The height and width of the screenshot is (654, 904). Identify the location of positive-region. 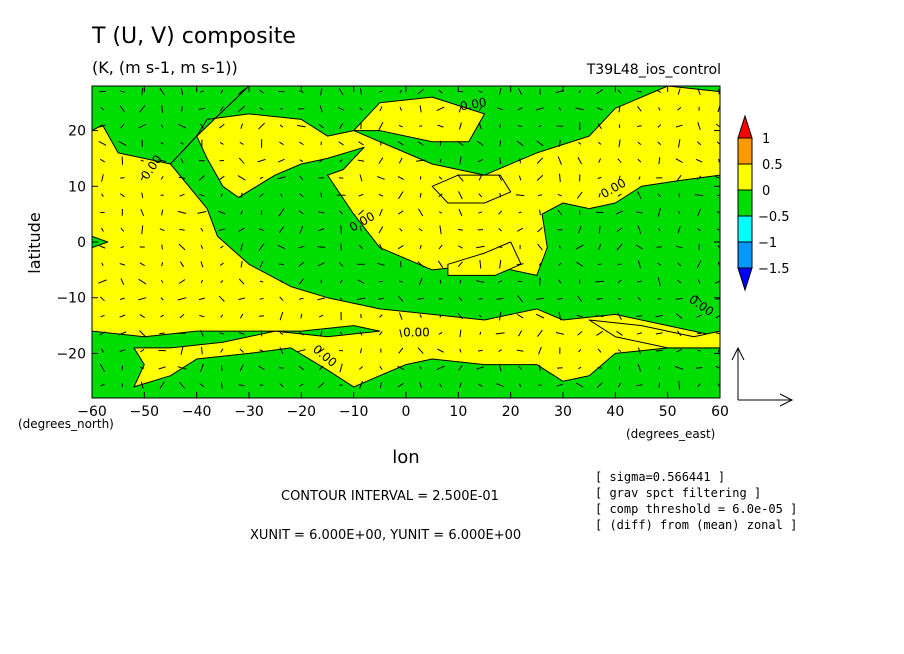
(654, 334).